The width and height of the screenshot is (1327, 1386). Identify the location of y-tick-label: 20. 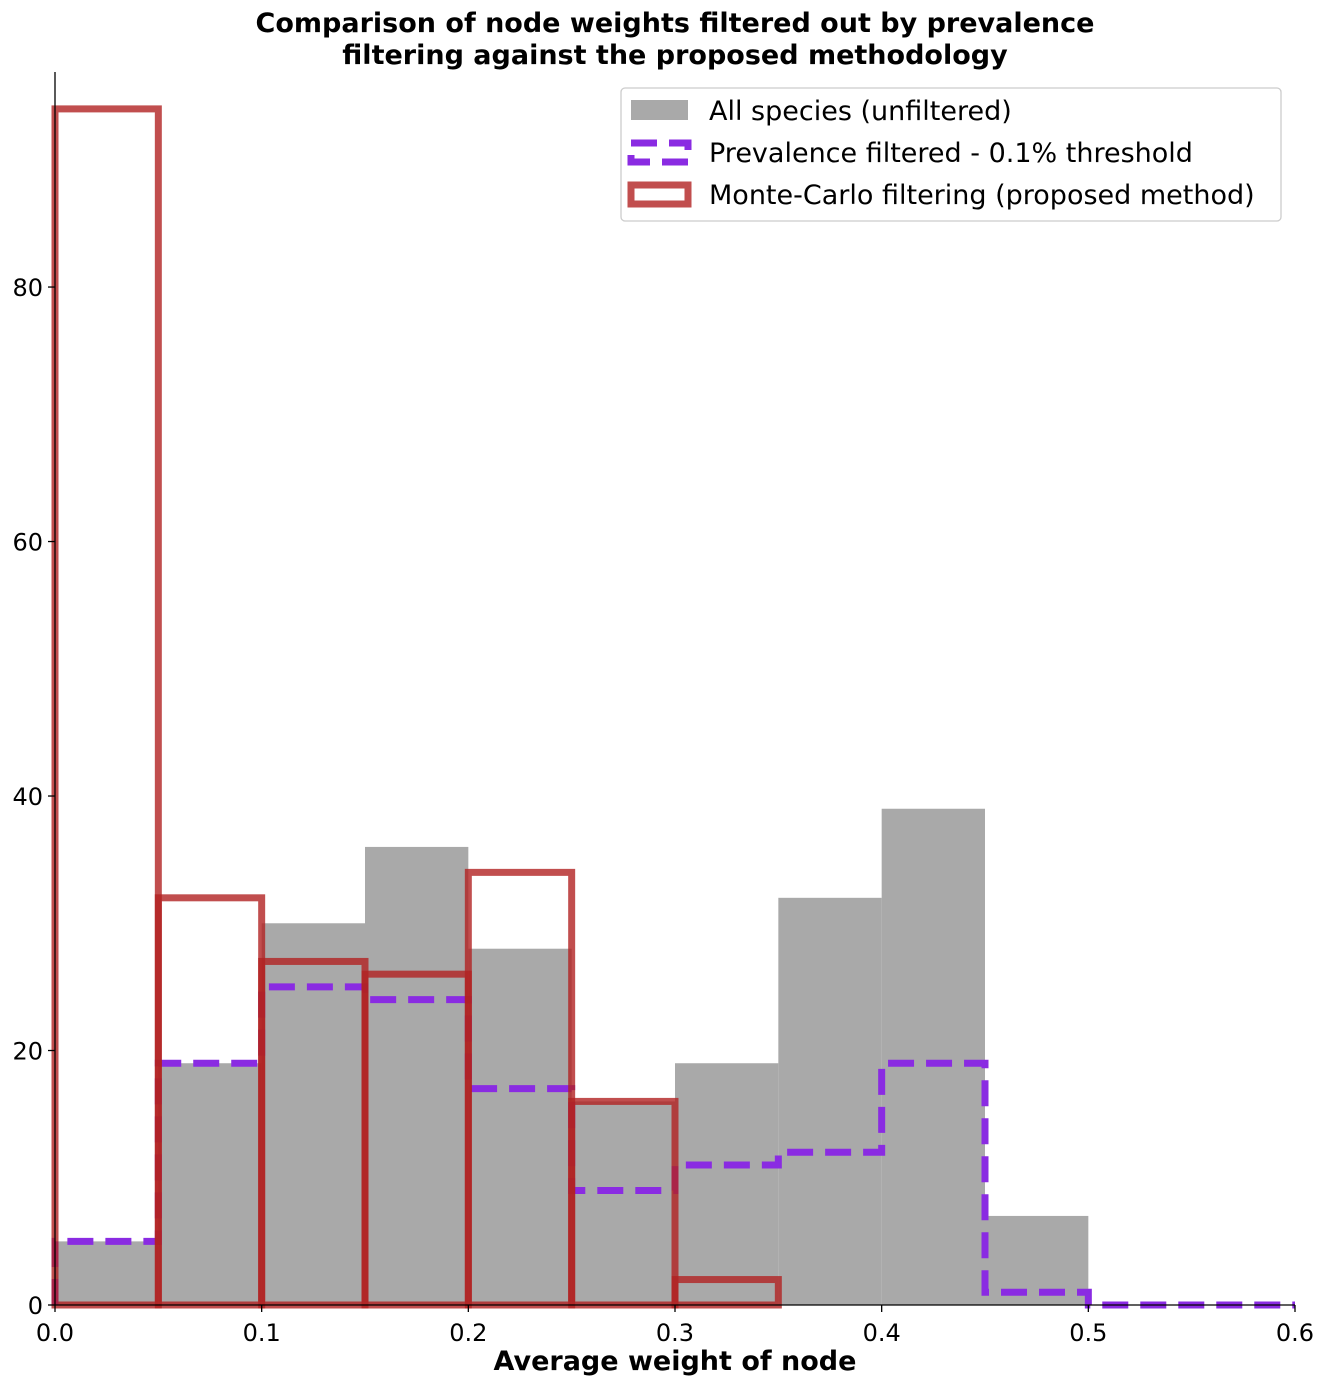
(27, 1052).